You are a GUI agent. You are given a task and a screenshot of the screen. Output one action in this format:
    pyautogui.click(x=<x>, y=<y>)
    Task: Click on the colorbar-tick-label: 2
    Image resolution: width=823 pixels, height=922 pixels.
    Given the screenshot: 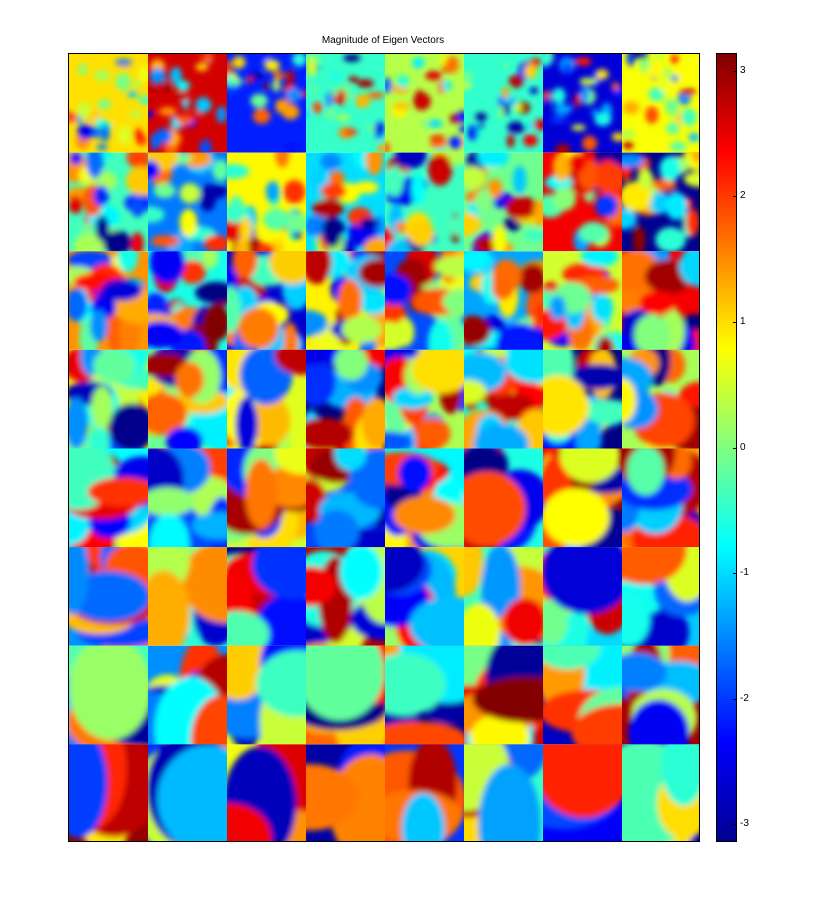 What is the action you would take?
    pyautogui.click(x=743, y=196)
    